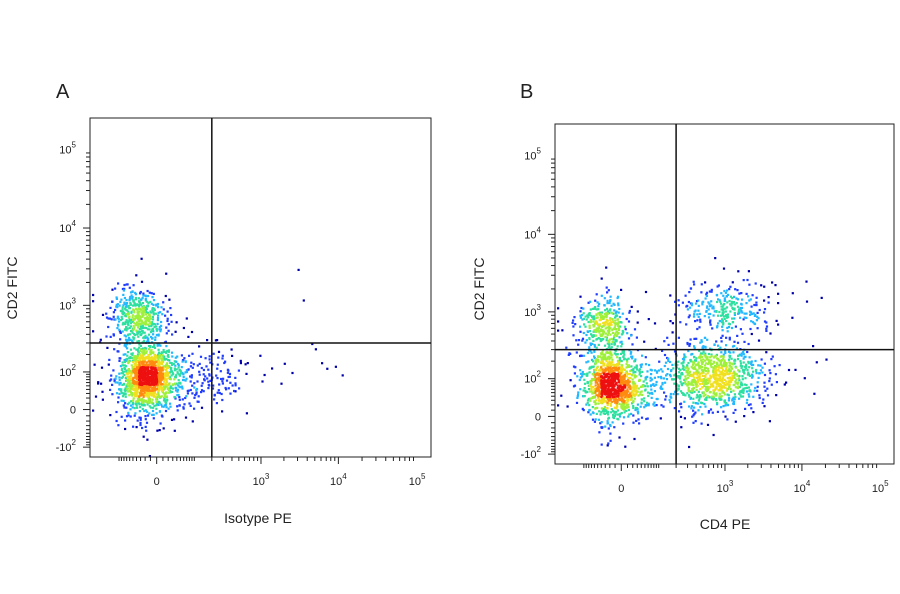  What do you see at coordinates (417, 480) in the screenshot?
I see `x-tick-label: 105` at bounding box center [417, 480].